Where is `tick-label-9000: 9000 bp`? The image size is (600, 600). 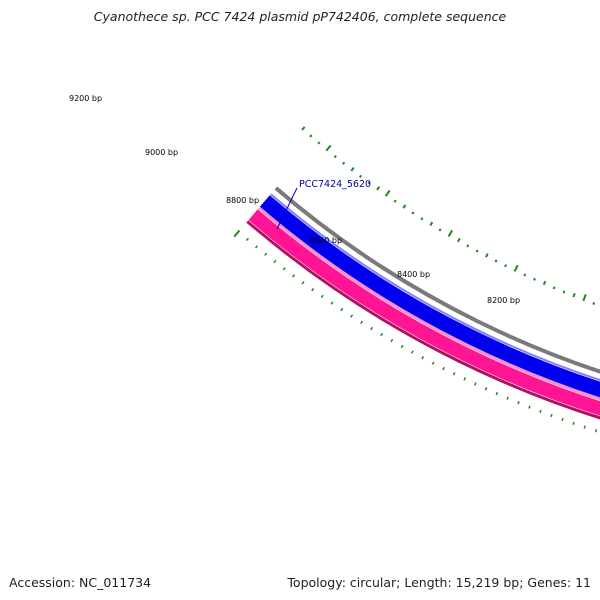 tick-label-9000: 9000 bp is located at coordinates (161, 152).